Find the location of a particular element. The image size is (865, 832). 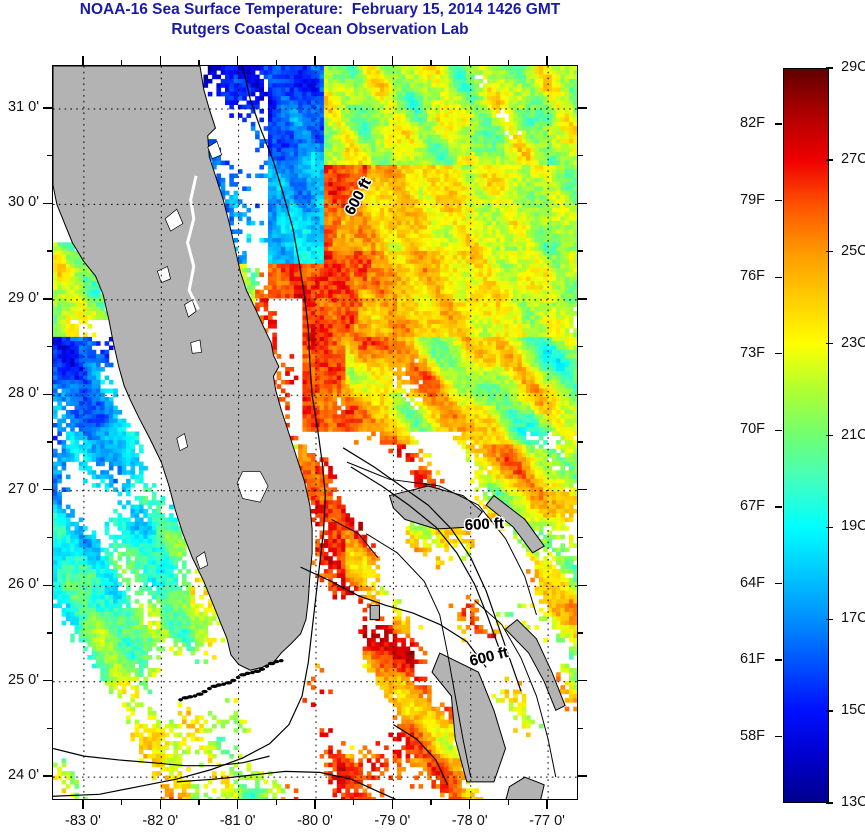

y-axis-label: 29 0' is located at coordinates (23, 297).